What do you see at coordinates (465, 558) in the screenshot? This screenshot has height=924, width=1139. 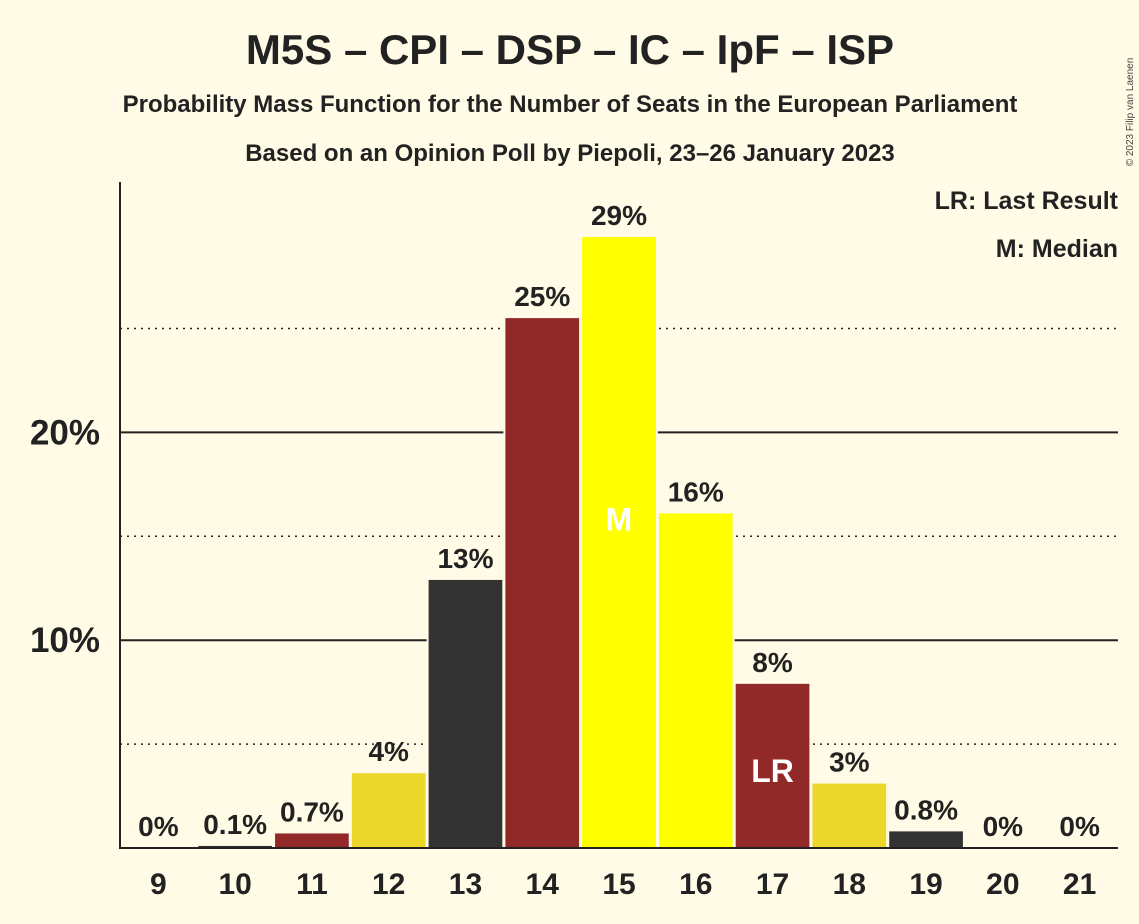 I see `data-label-13: 13%` at bounding box center [465, 558].